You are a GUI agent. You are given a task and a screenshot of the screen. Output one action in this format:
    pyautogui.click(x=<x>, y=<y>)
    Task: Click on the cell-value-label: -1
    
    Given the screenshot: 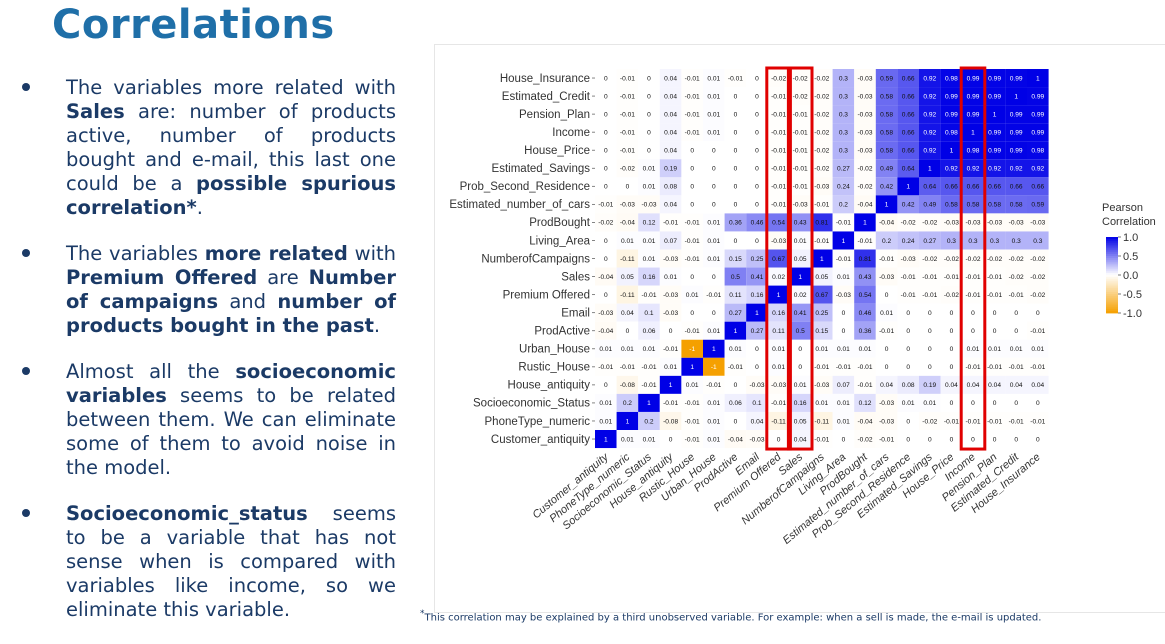 What is the action you would take?
    pyautogui.click(x=692, y=349)
    